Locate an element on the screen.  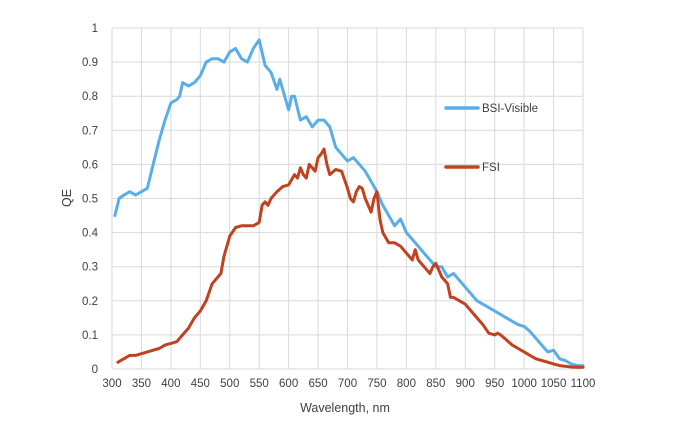
x-tick-label: 650 is located at coordinates (317, 384).